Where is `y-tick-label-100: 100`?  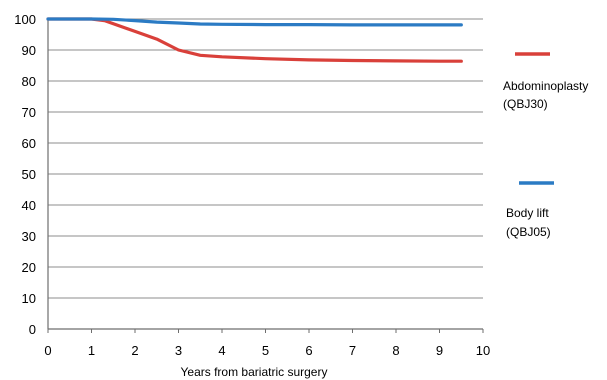
y-tick-label-100: 100 is located at coordinates (25, 19).